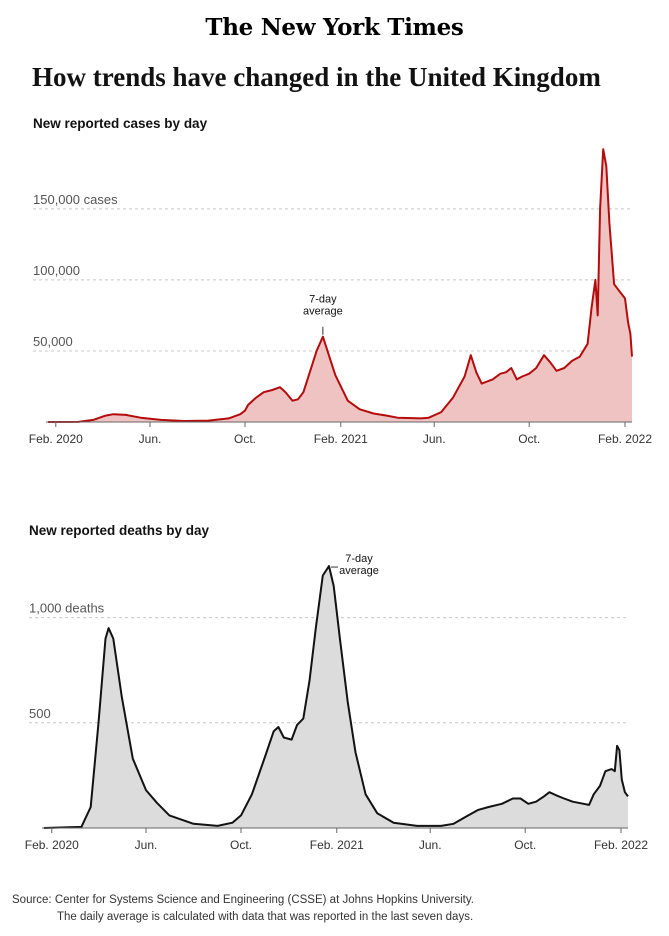  What do you see at coordinates (75, 199) in the screenshot?
I see `cases-y-tick-label: 150,000 cases` at bounding box center [75, 199].